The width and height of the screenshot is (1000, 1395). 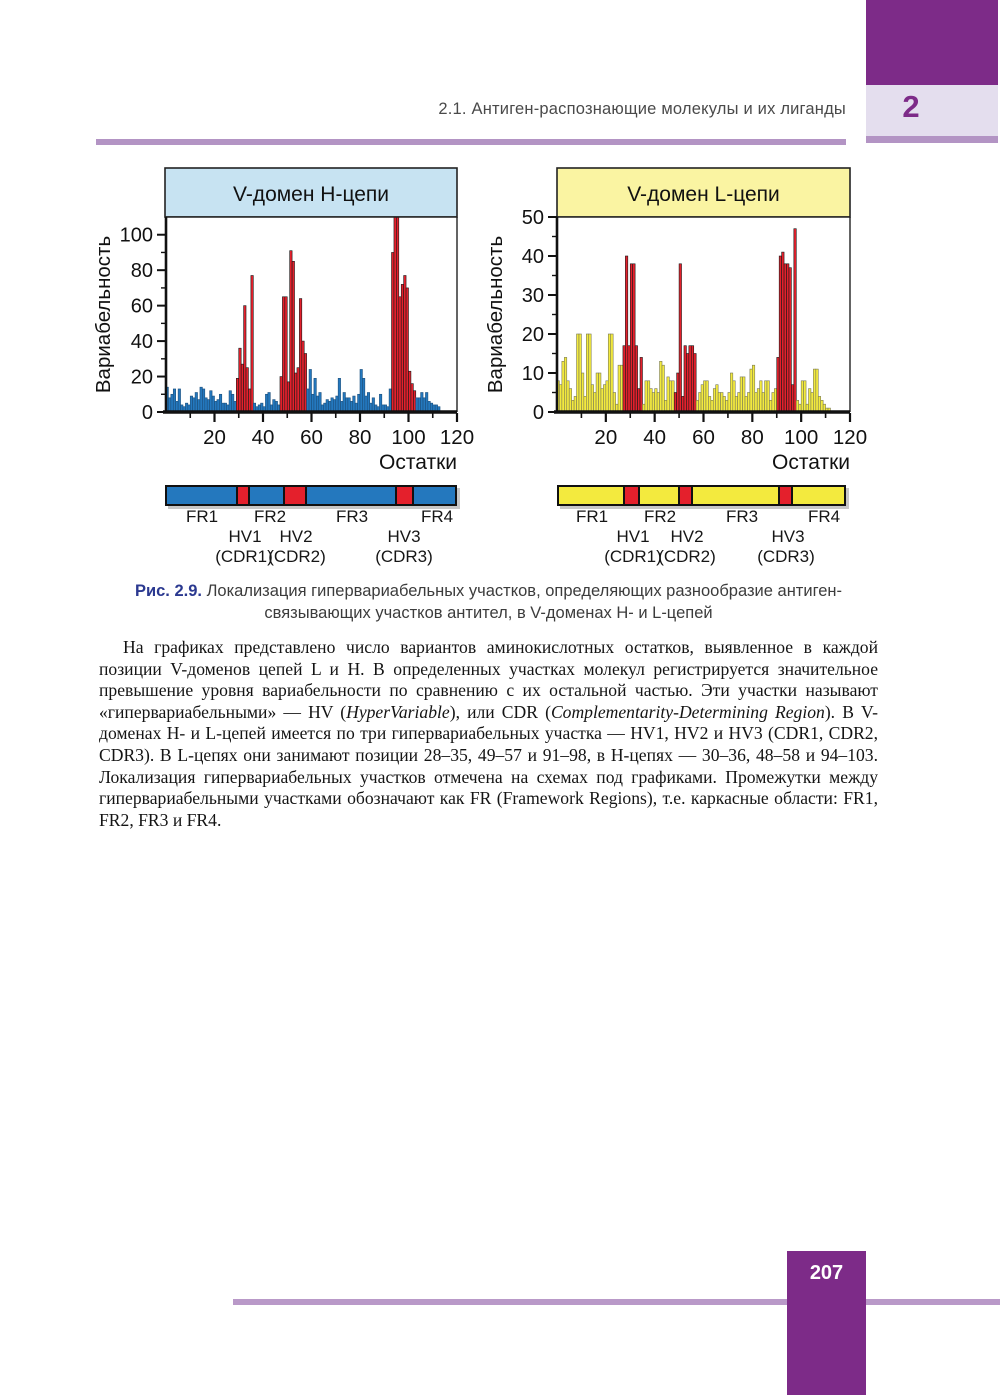 I want to click on x-axis-label: Остатки, so click(x=811, y=462).